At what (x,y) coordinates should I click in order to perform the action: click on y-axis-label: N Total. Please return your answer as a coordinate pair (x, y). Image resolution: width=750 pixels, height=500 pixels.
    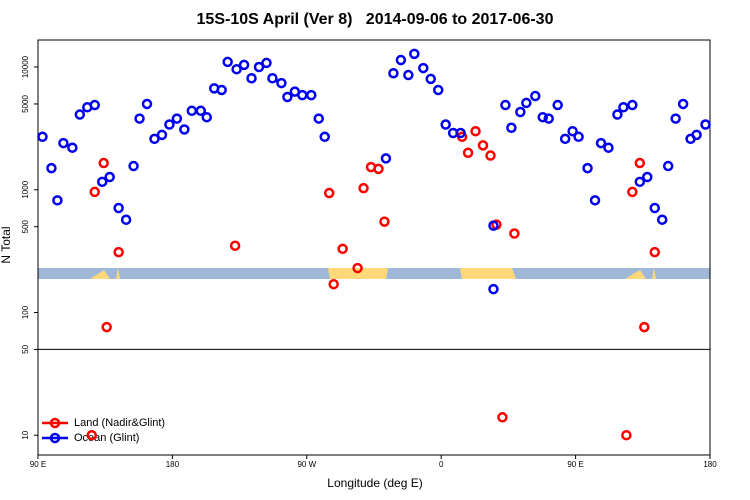
    Looking at the image, I should click on (6, 244).